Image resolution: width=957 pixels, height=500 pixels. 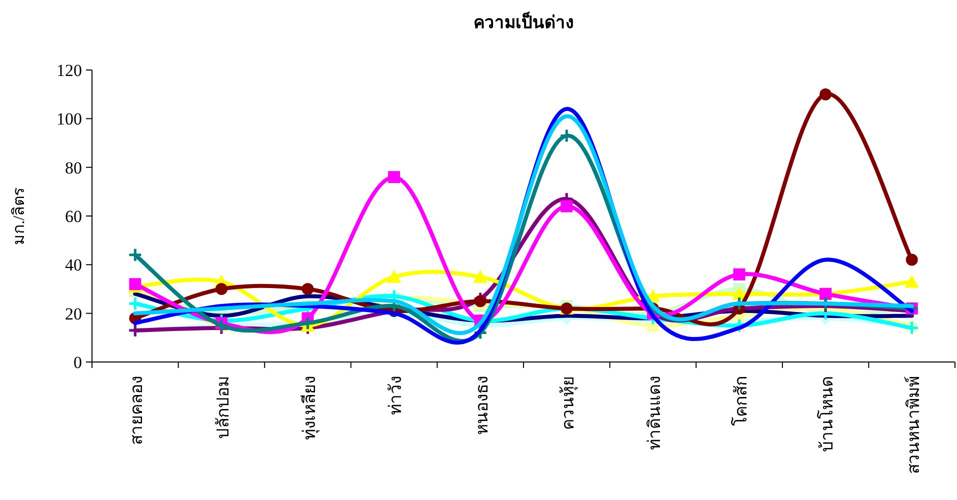 I want to click on x-tick-label: บ้านโหนด, so click(x=826, y=414).